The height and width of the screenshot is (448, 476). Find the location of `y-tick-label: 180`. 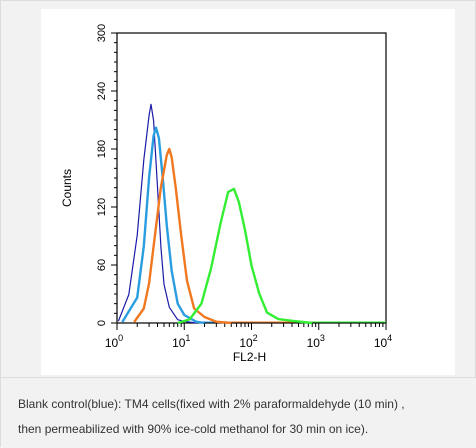

y-tick-label: 180 is located at coordinates (102, 149).